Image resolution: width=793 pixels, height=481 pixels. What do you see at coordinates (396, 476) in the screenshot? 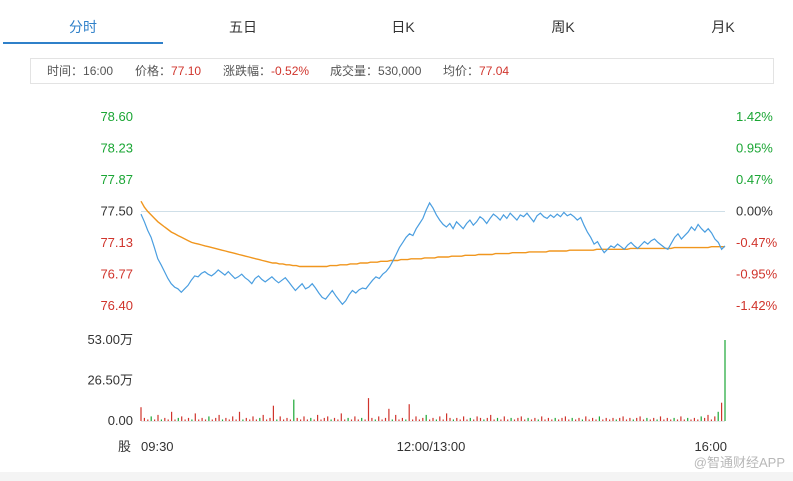
I see `footer-bar` at bounding box center [396, 476].